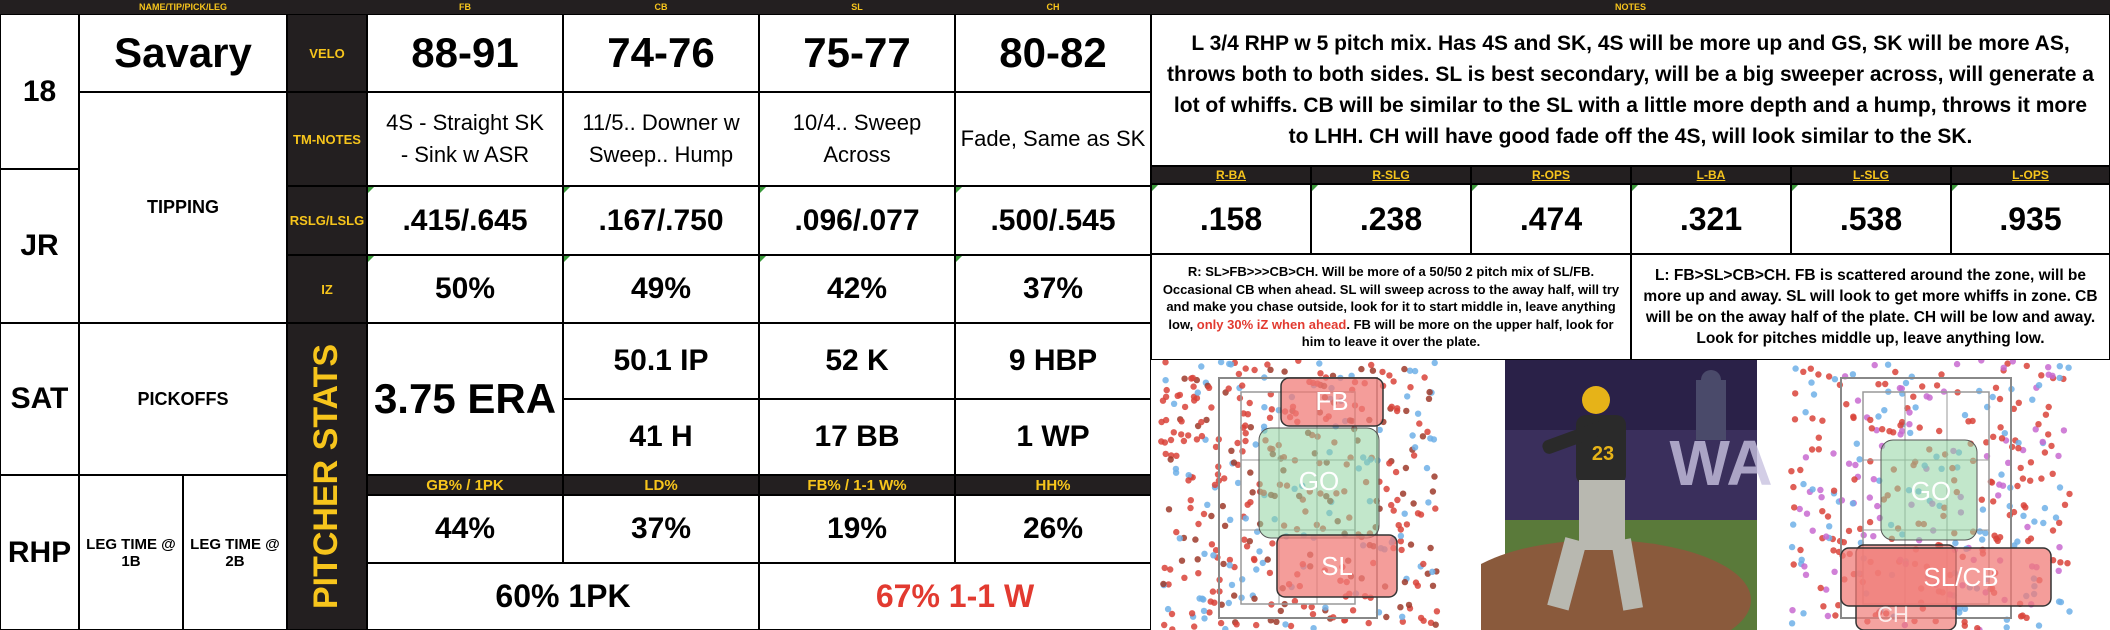 Image resolution: width=2110 pixels, height=630 pixels. Describe the element at coordinates (465, 139) in the screenshot. I see `tm-notes-fb: 4S - Straight SK - Sink w ASR` at that location.